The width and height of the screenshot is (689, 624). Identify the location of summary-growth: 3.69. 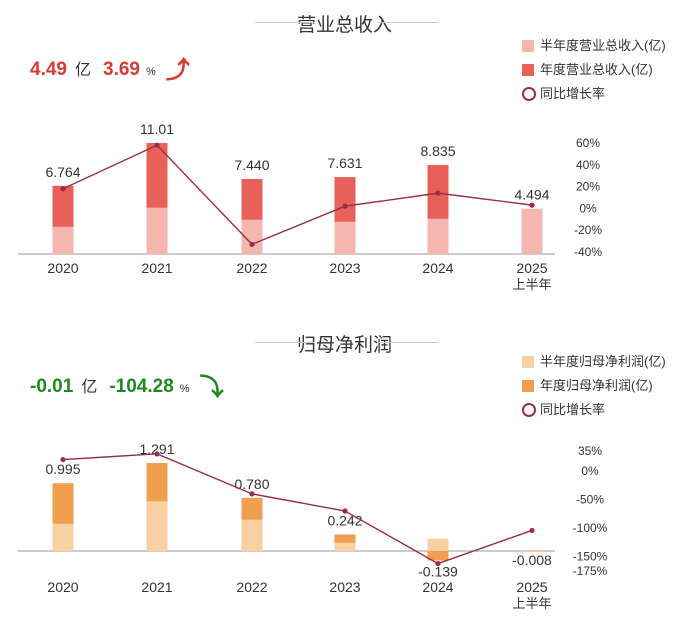
(121, 69).